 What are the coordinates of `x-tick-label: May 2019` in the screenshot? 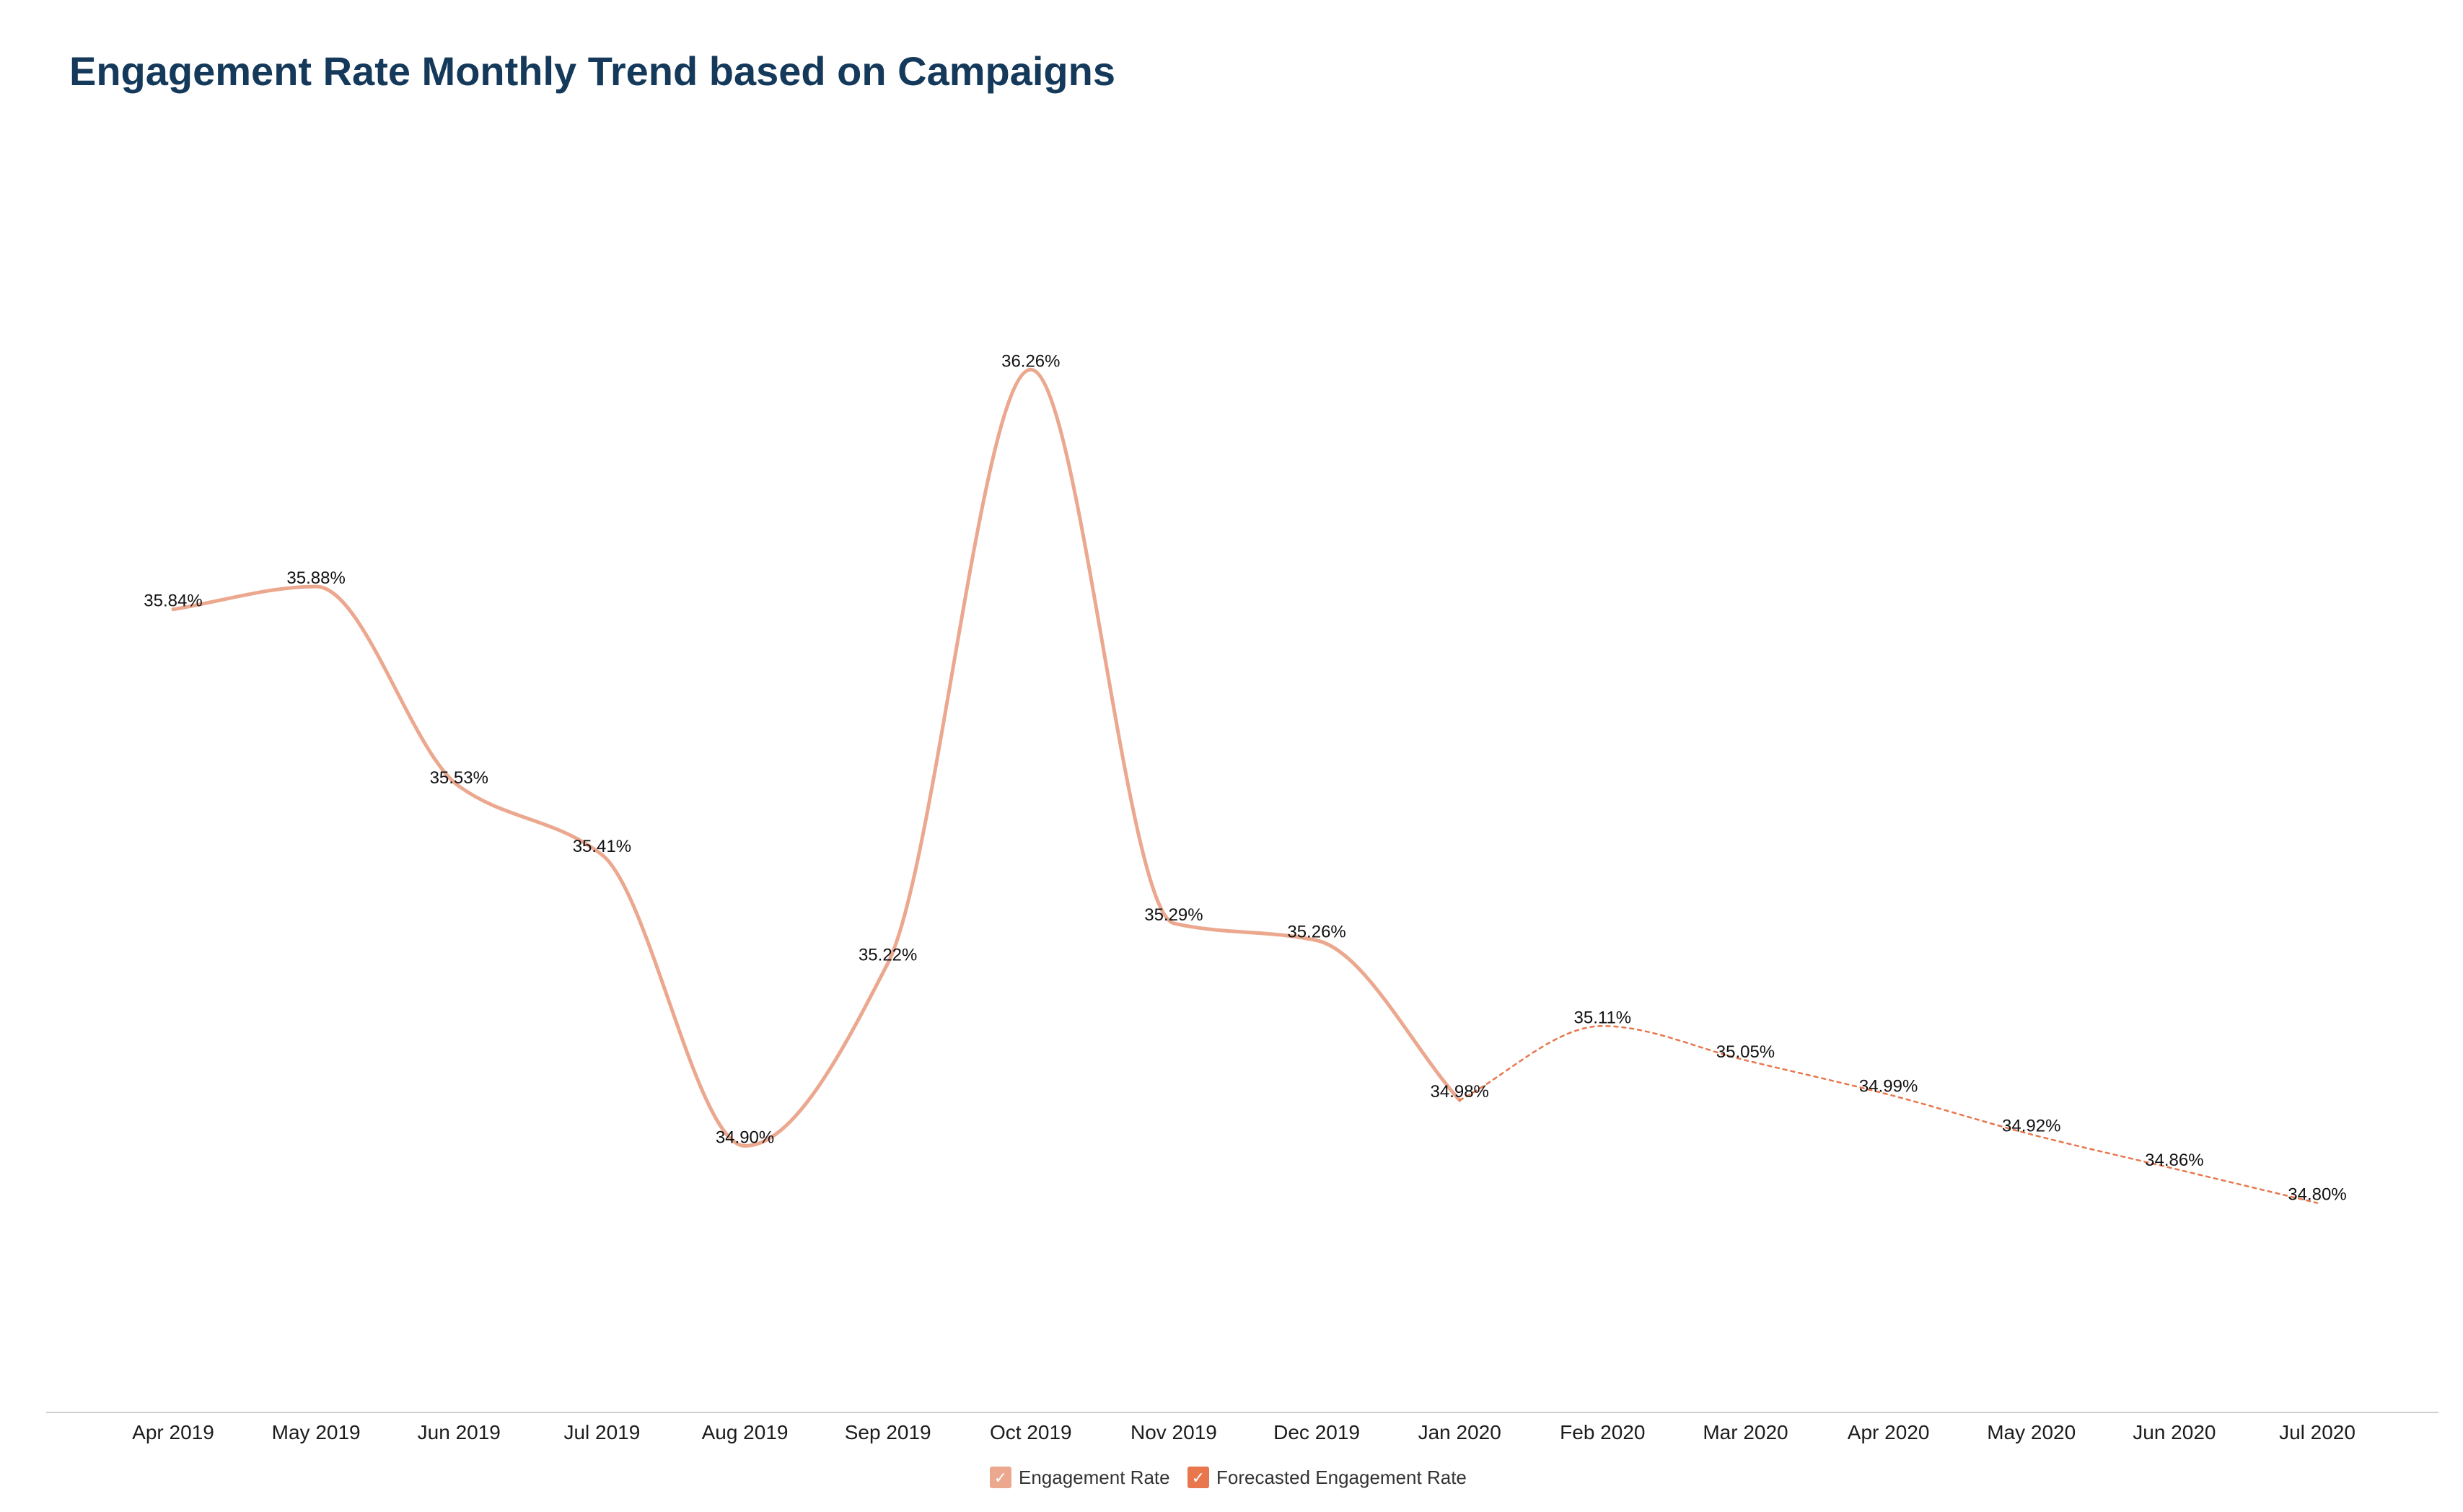 It's located at (316, 1432).